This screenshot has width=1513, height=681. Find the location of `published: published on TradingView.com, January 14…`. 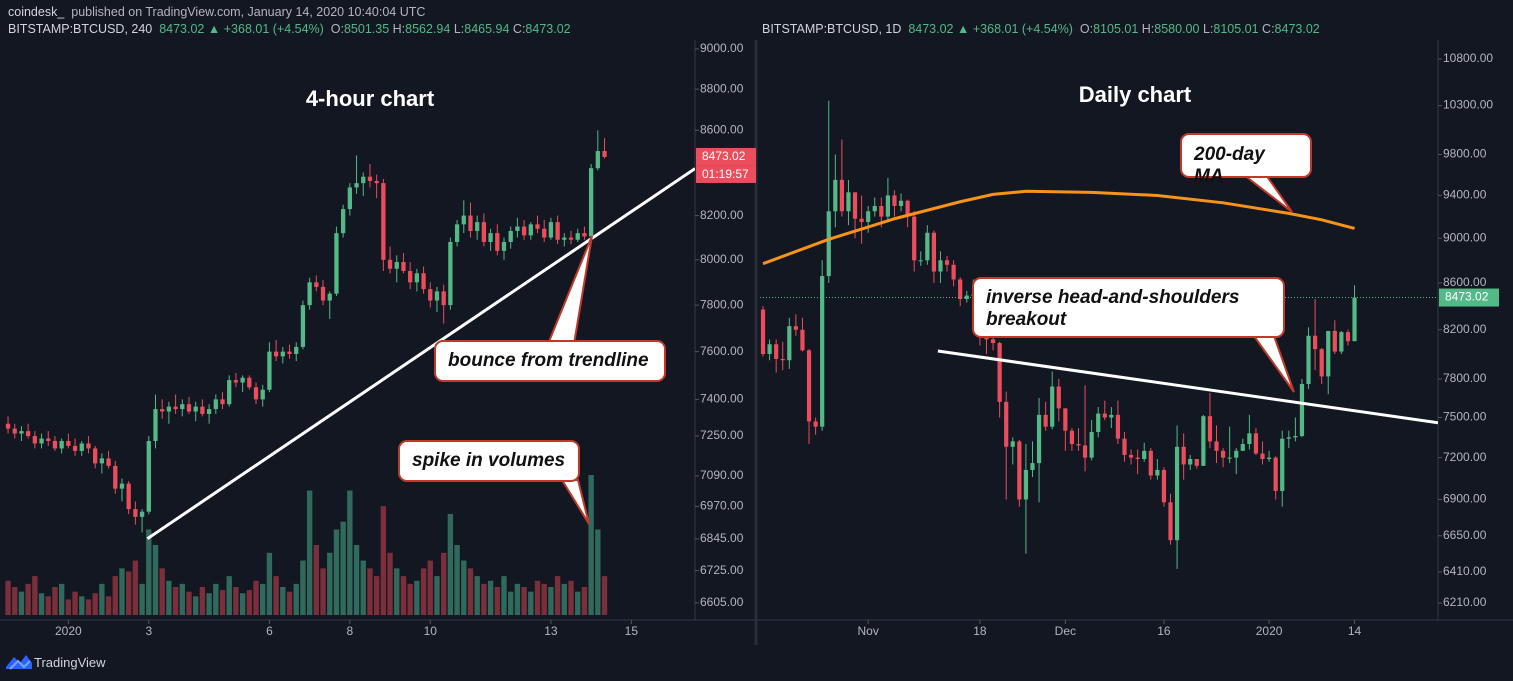

published: published on TradingView.com, January 14… is located at coordinates (248, 12).